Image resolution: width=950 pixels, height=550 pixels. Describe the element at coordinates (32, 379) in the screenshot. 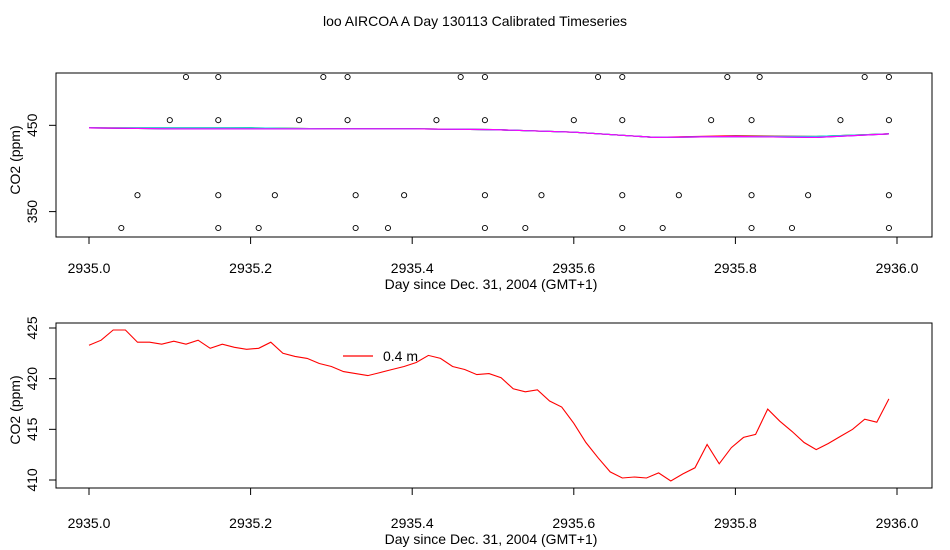

I see `y-tick-label: 420` at that location.